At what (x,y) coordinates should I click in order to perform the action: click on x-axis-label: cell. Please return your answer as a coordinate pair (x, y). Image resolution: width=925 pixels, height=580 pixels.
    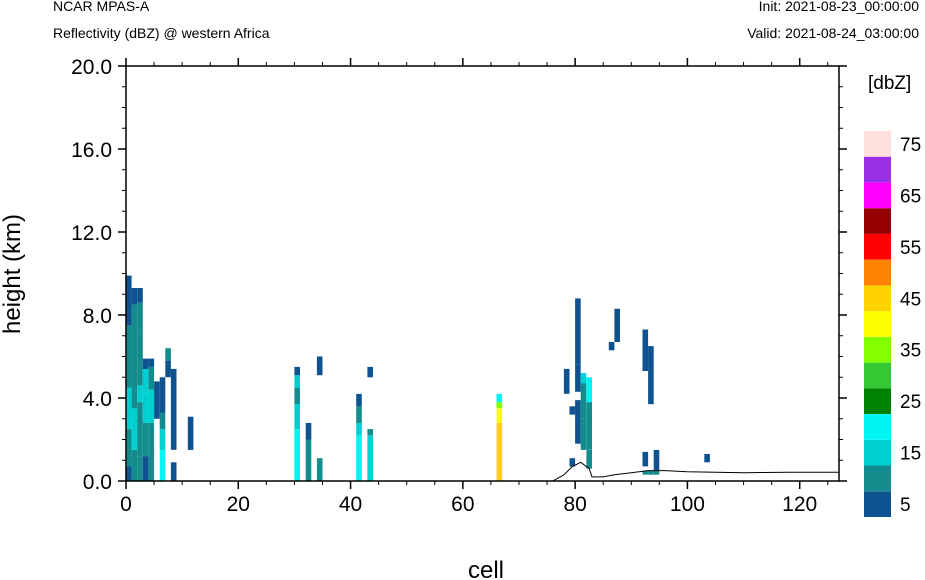
    Looking at the image, I should click on (486, 568).